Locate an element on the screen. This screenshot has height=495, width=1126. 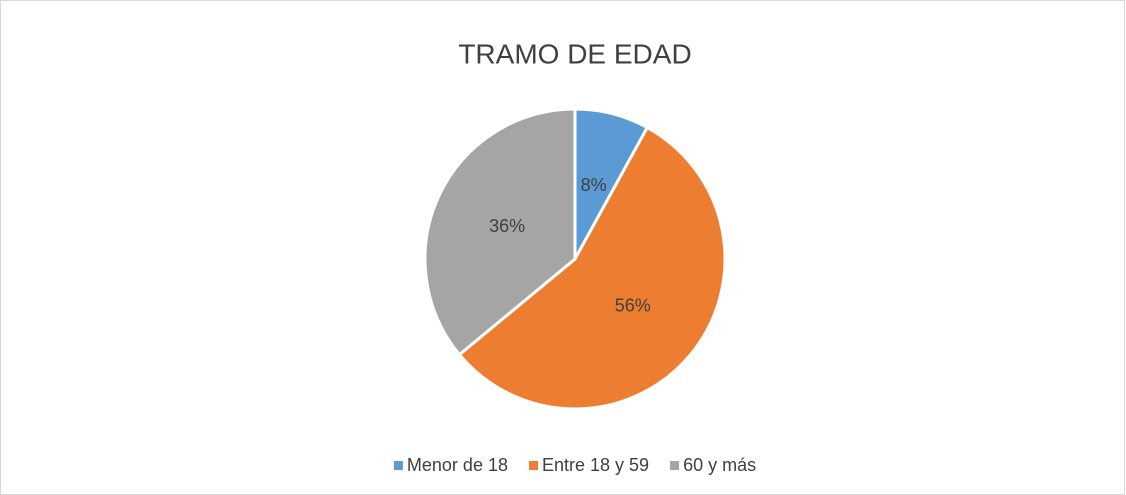
chart-title: TRAMO DE EDAD is located at coordinates (574, 53).